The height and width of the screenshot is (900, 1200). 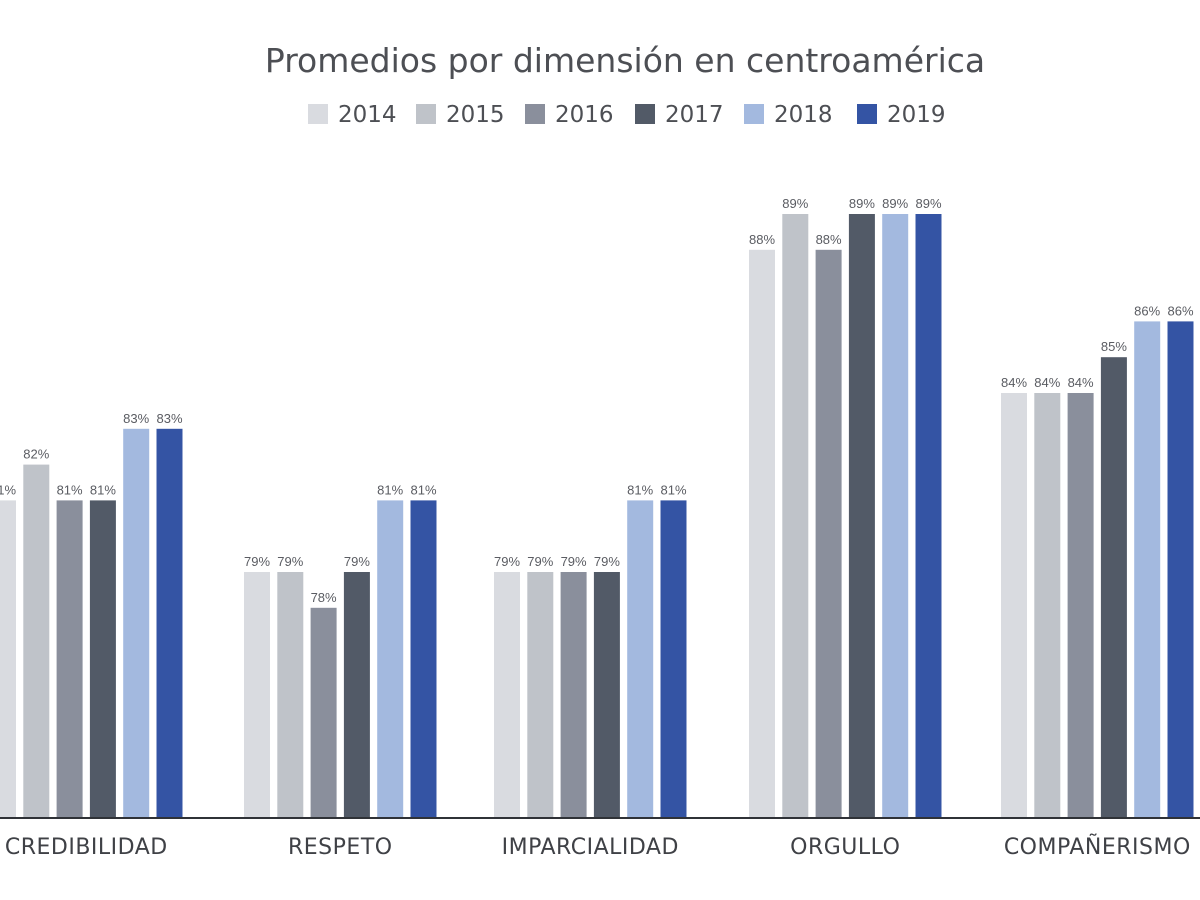 What do you see at coordinates (169, 418) in the screenshot?
I see `bar-label-credibilidad-2019: 83%` at bounding box center [169, 418].